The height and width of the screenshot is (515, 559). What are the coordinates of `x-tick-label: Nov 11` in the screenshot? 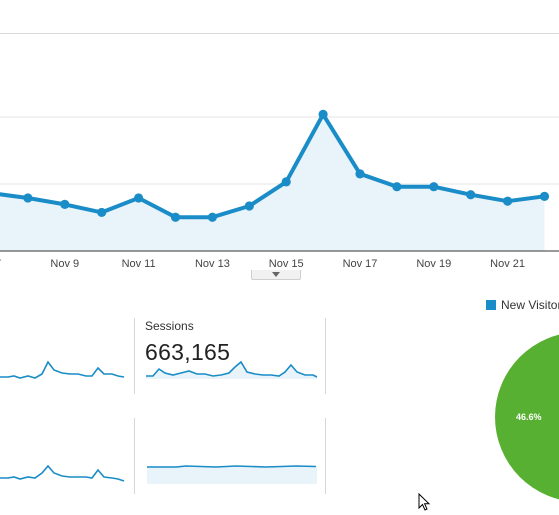 It's located at (139, 264).